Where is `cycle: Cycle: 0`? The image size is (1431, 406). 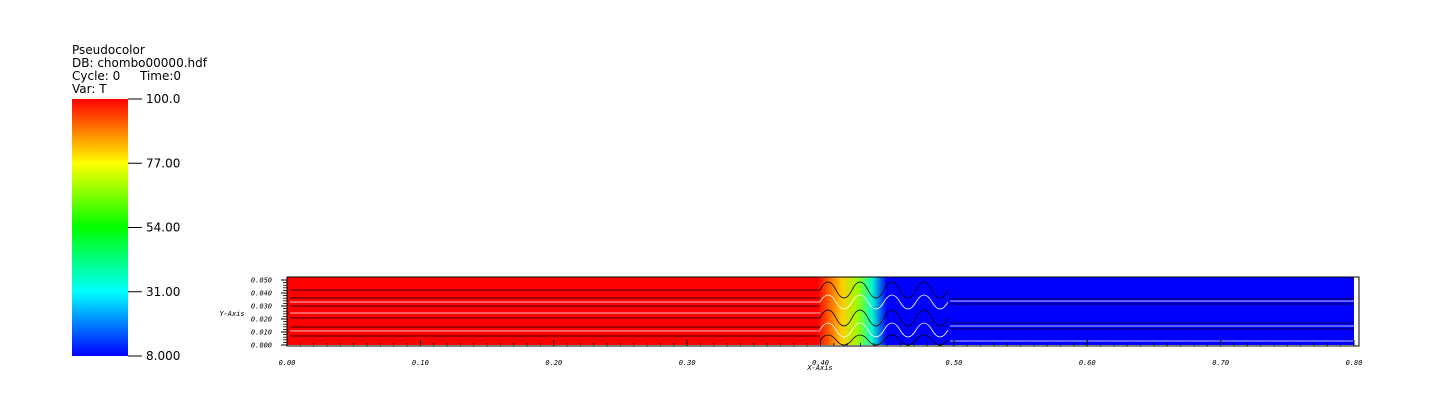
cycle: Cycle: 0 is located at coordinates (96, 76).